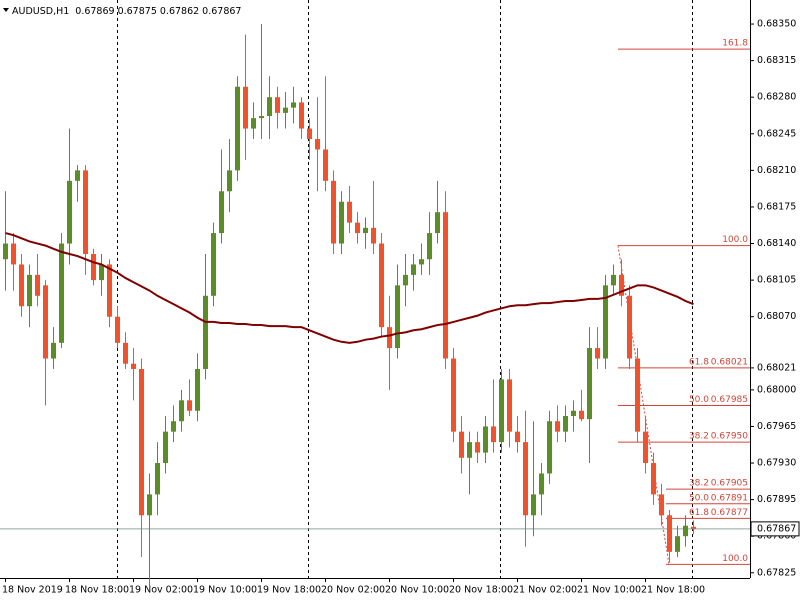 This screenshot has height=600, width=800. What do you see at coordinates (729, 437) in the screenshot?
I see `fib-price-label: 0.67950` at bounding box center [729, 437].